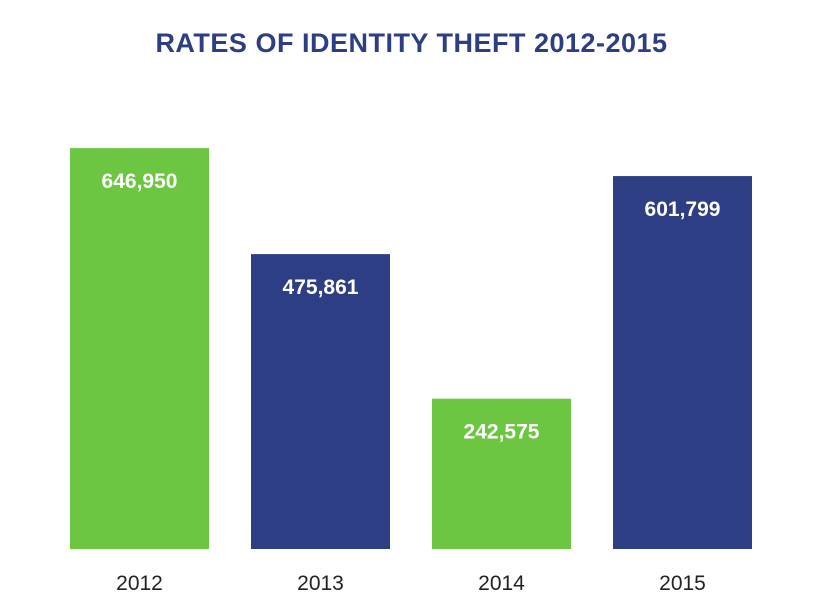 The height and width of the screenshot is (600, 823). What do you see at coordinates (683, 209) in the screenshot?
I see `value-label-2015: 601,799` at bounding box center [683, 209].